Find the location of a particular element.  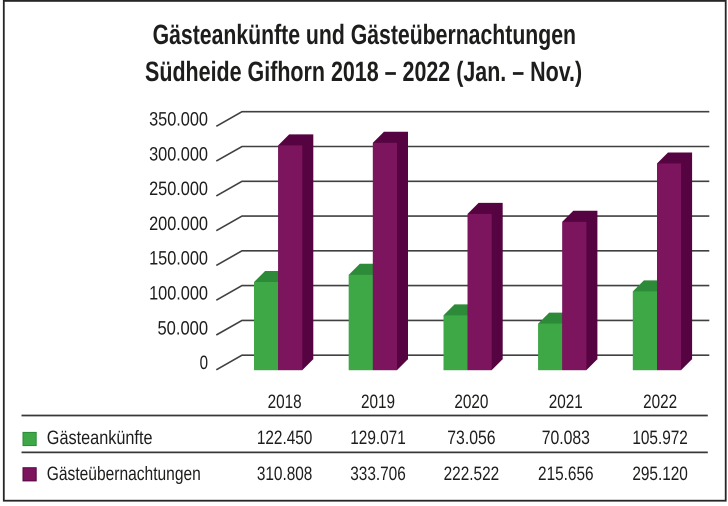

svg-text: 70.083 is located at coordinates (566, 438).